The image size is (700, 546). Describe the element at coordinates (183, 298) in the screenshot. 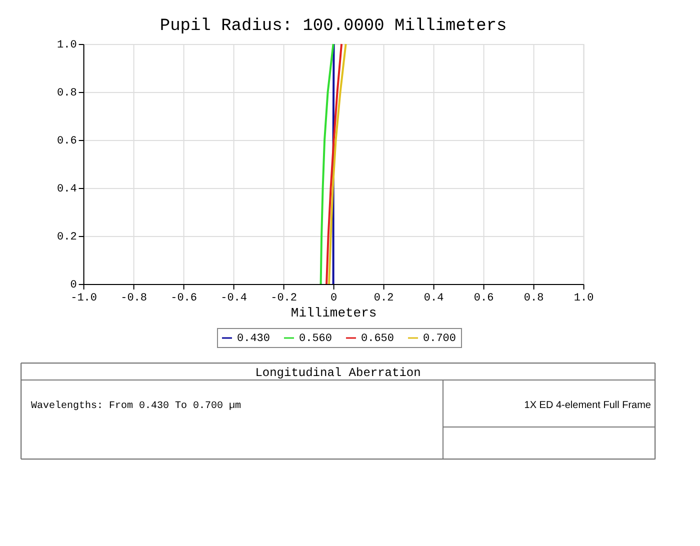

I see `x-tick-label: -0.6` at that location.